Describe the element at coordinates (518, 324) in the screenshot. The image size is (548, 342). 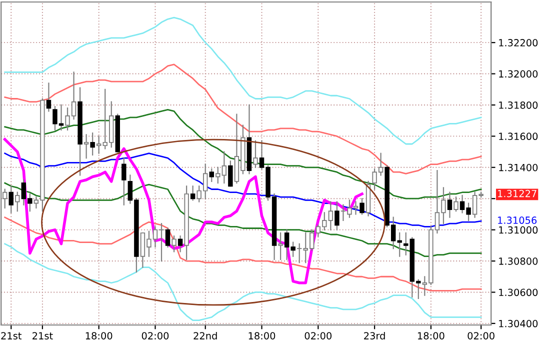
I see `y-tick-label: 1.30400` at that location.